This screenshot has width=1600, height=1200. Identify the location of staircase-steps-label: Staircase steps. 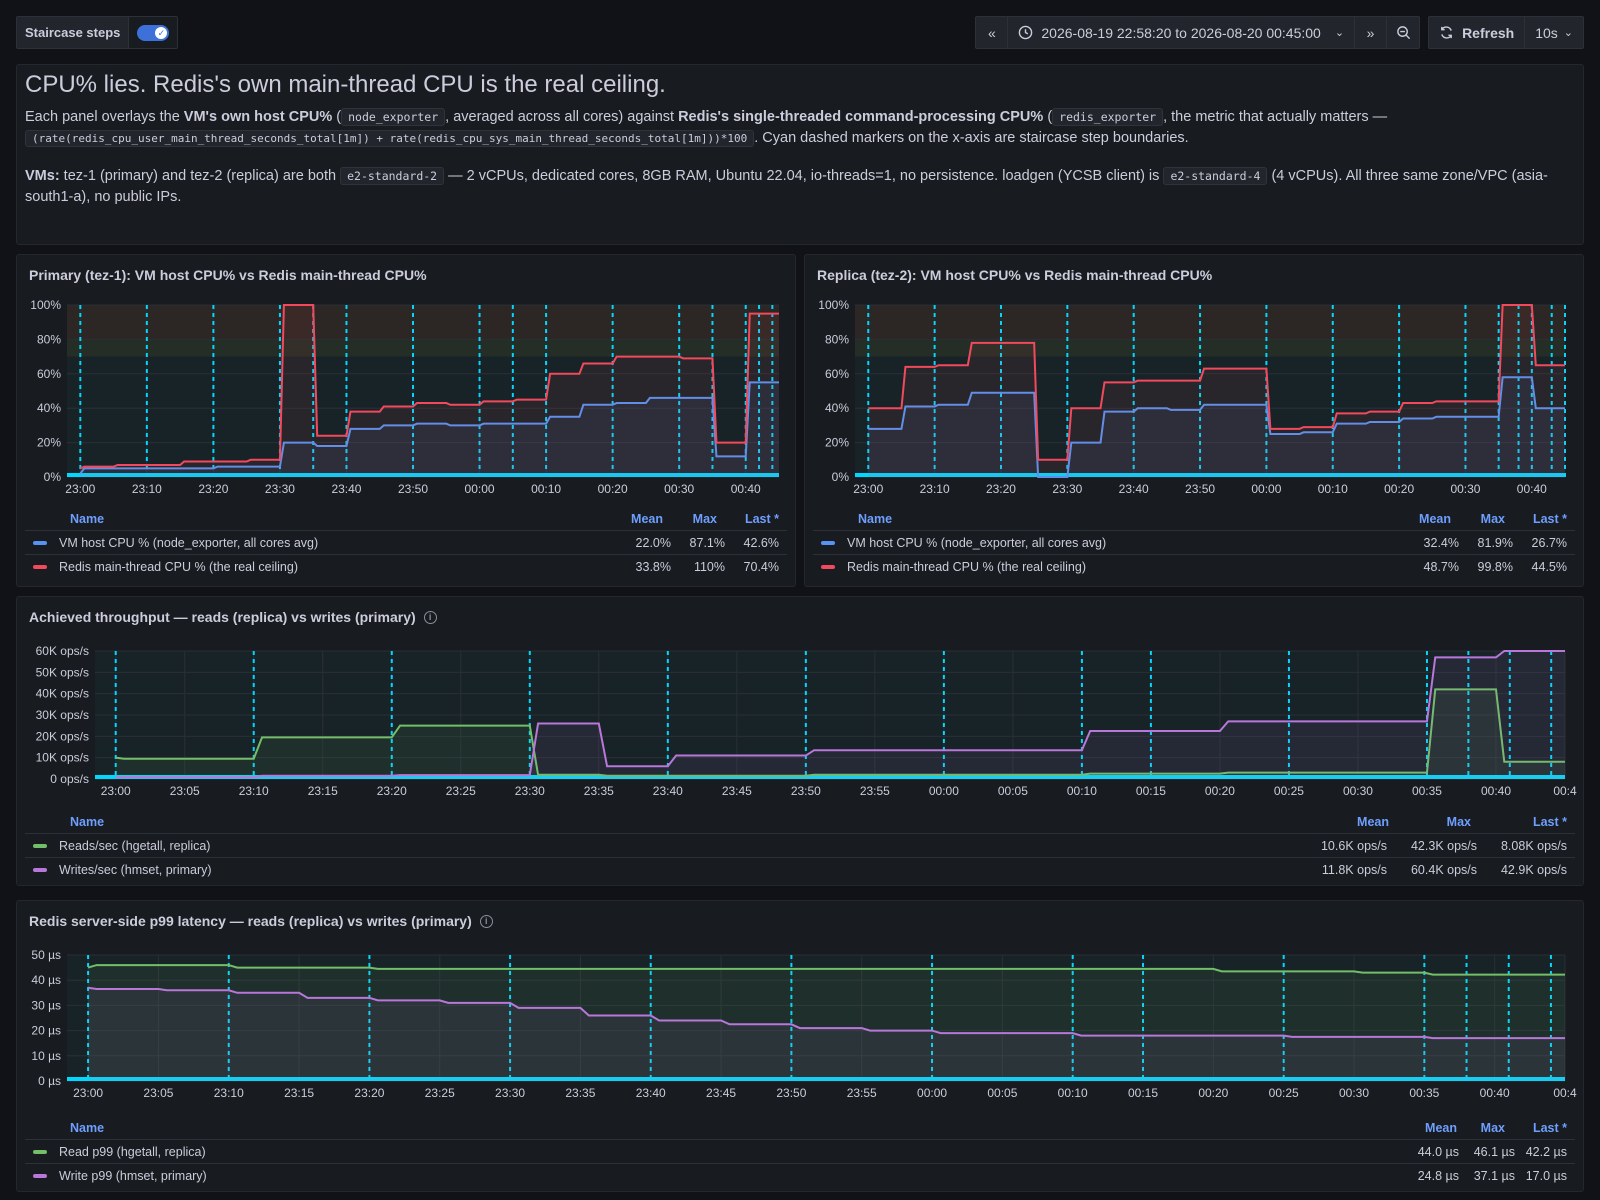
(73, 32).